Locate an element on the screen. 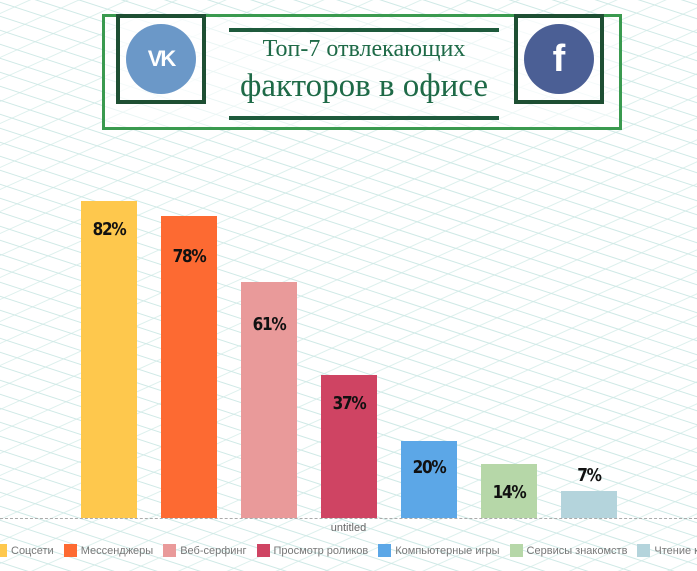 This screenshot has width=697, height=571. legend-label: Чтение книг is located at coordinates (675, 550).